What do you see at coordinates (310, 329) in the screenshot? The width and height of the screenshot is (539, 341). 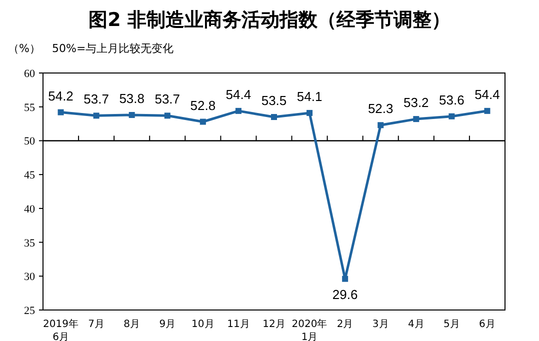 I see `x-tick-label: 2020年 1月` at bounding box center [310, 329].